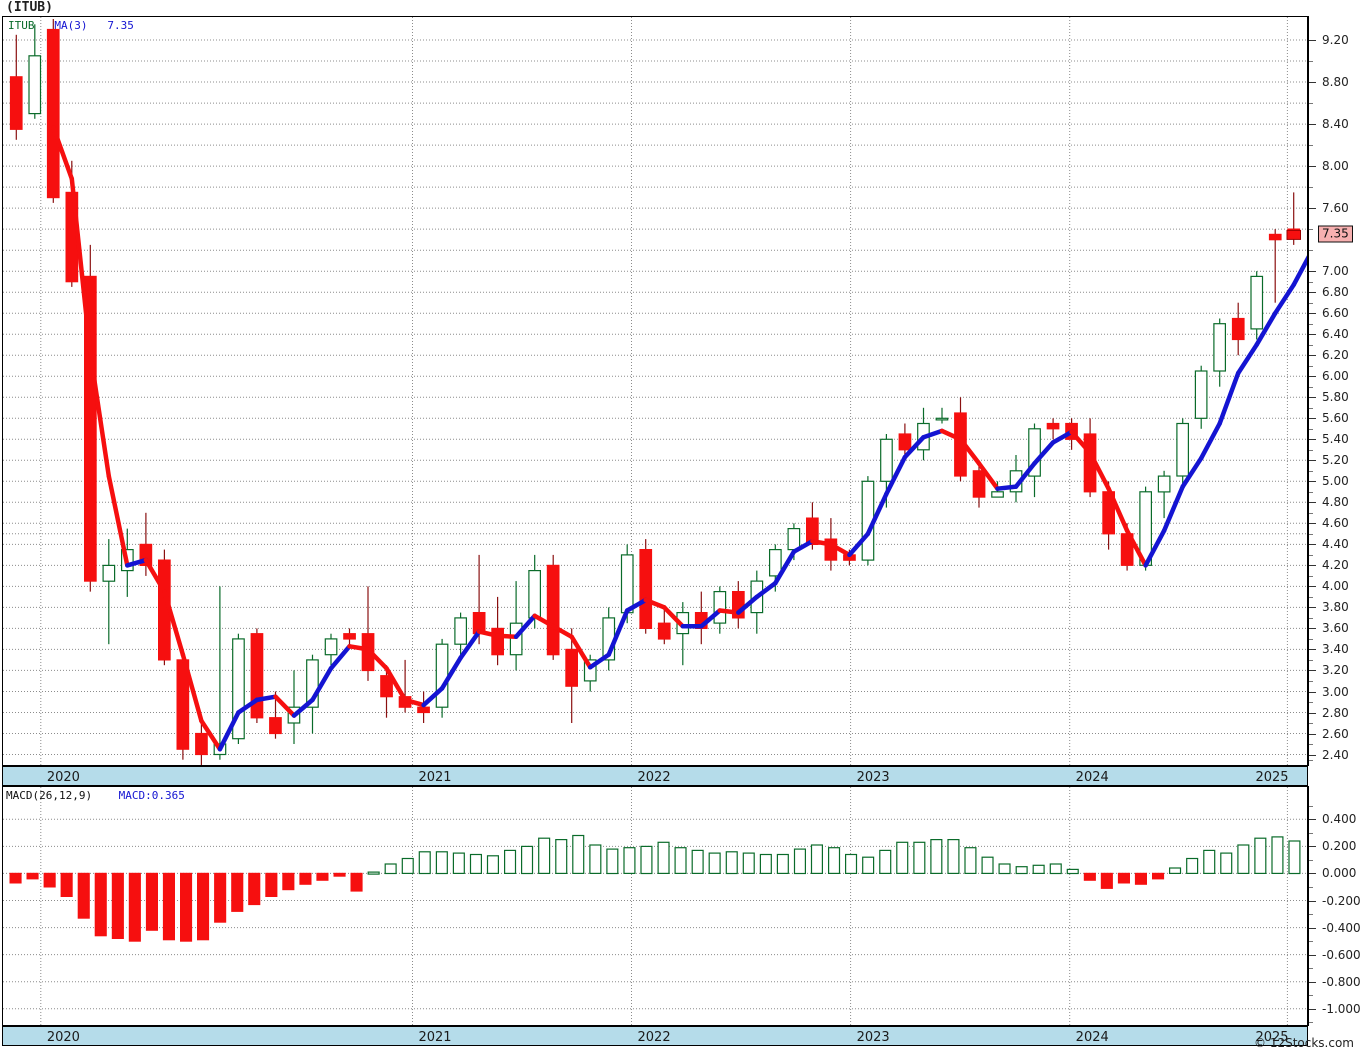  I want to click on last-price-marker, so click(1293, 234).